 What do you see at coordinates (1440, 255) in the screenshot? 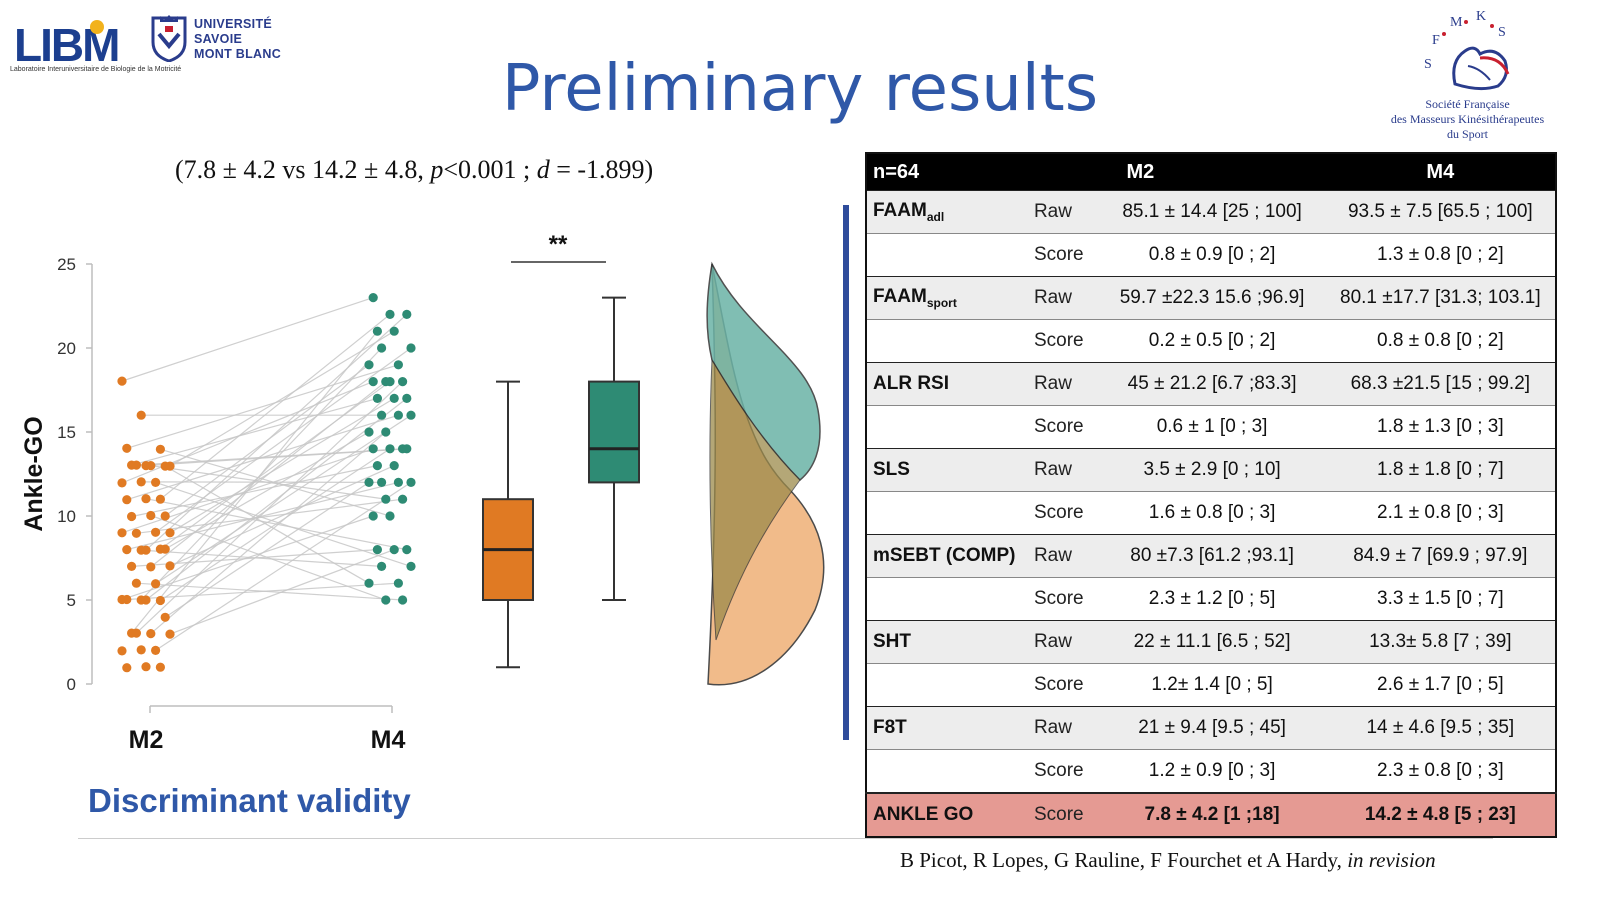
I see `table-cell-m4: 1.3 ± 0.8 [0 ; 2]` at bounding box center [1440, 255].